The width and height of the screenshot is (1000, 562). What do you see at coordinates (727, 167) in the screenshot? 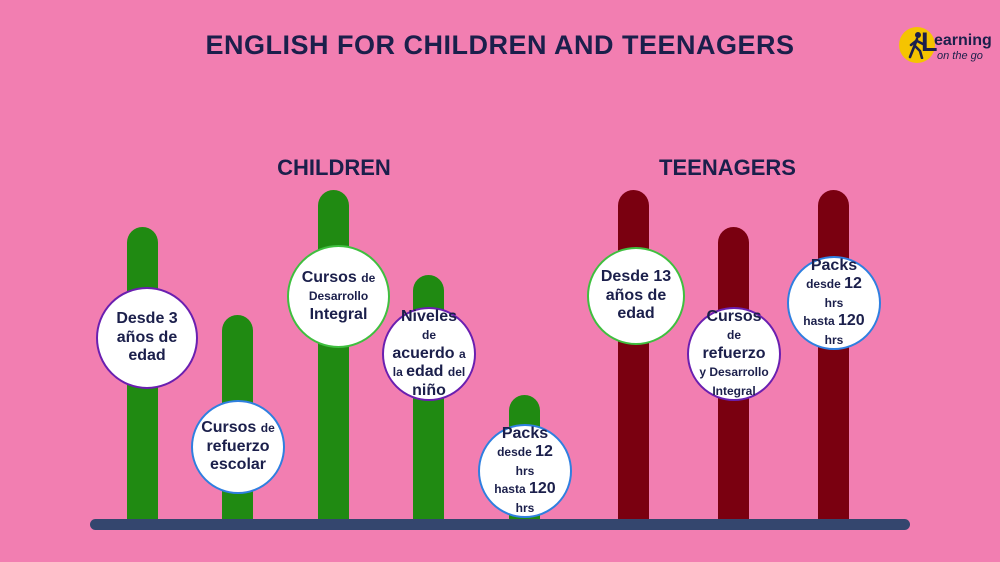
I see `teenagers-label: TEENAGERS` at bounding box center [727, 167].